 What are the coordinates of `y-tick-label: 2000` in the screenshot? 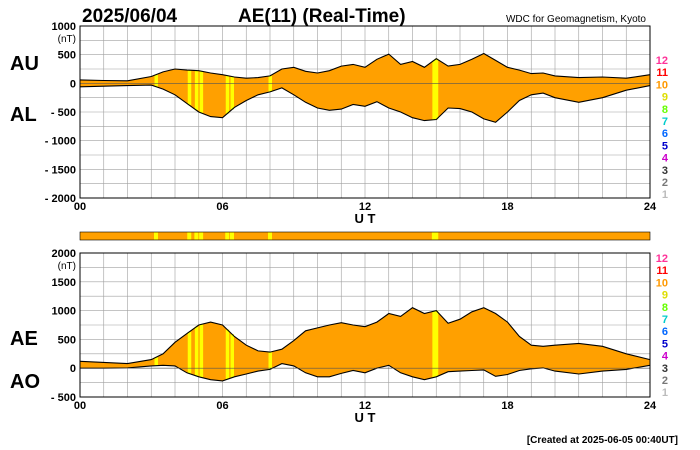 It's located at (64, 254).